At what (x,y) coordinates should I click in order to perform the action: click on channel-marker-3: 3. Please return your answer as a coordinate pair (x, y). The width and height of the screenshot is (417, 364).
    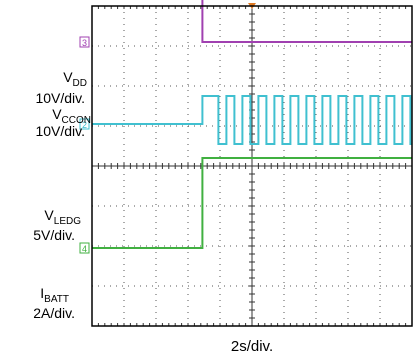
    Looking at the image, I should click on (84, 42).